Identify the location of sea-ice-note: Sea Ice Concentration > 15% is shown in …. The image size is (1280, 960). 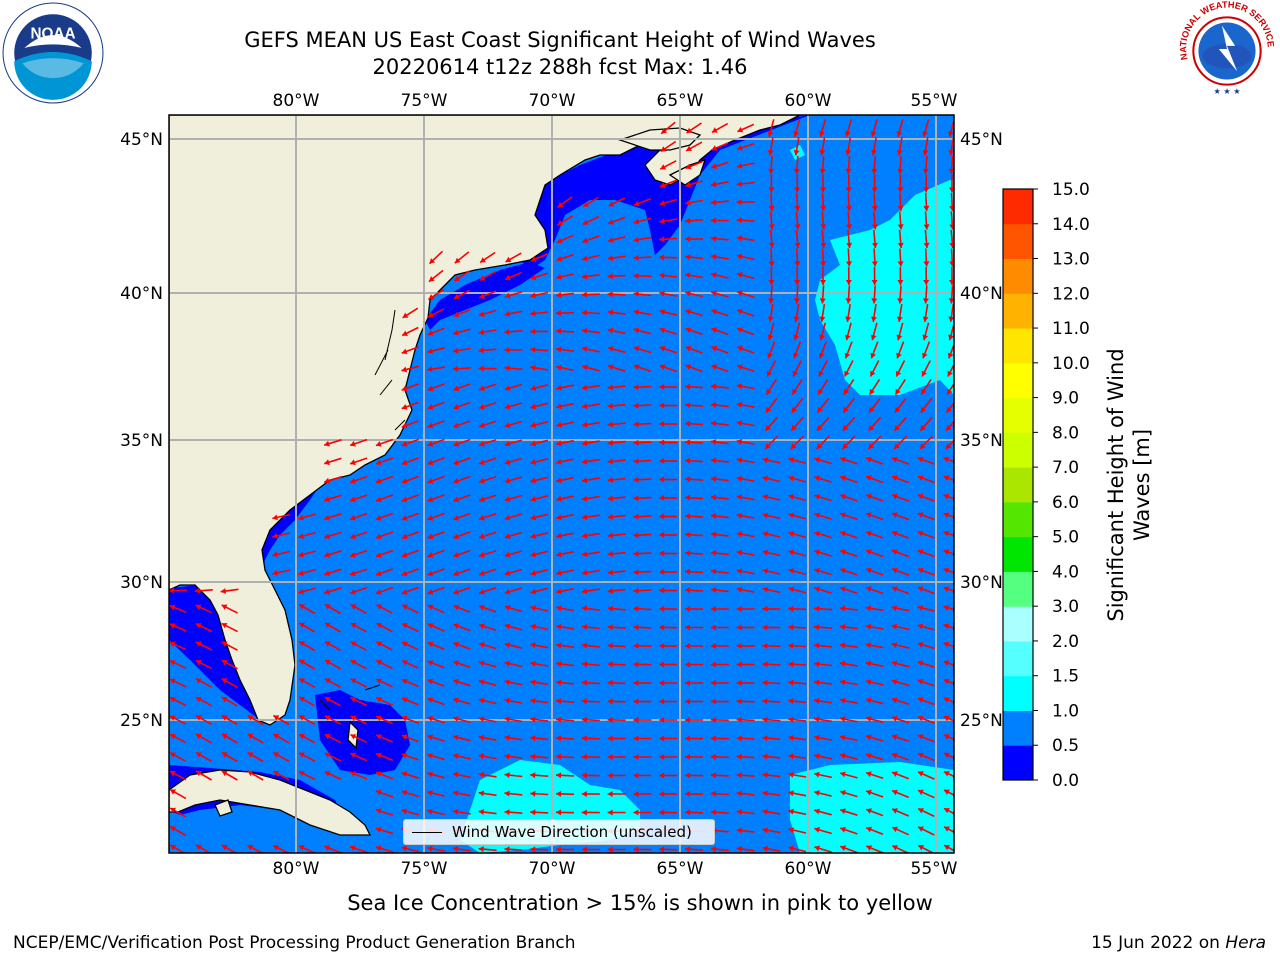
(640, 903).